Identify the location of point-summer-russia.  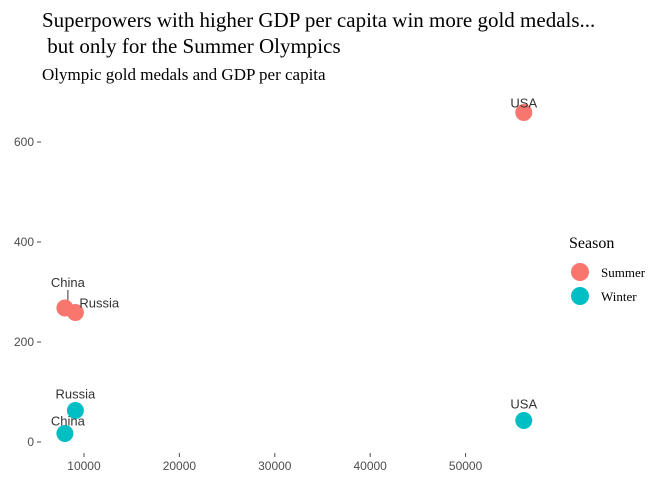
(75, 312).